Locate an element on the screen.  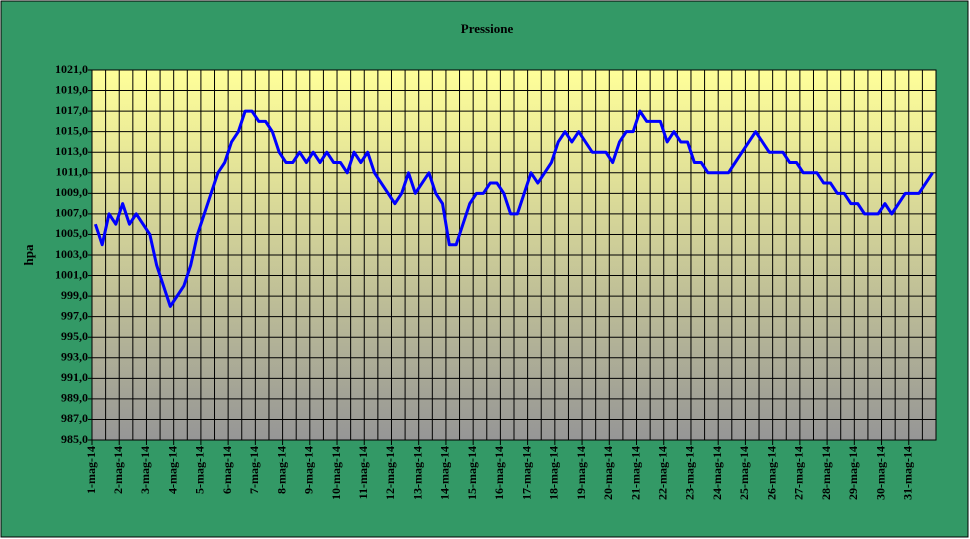
y-tick-label: 1019,0 is located at coordinates (71, 89).